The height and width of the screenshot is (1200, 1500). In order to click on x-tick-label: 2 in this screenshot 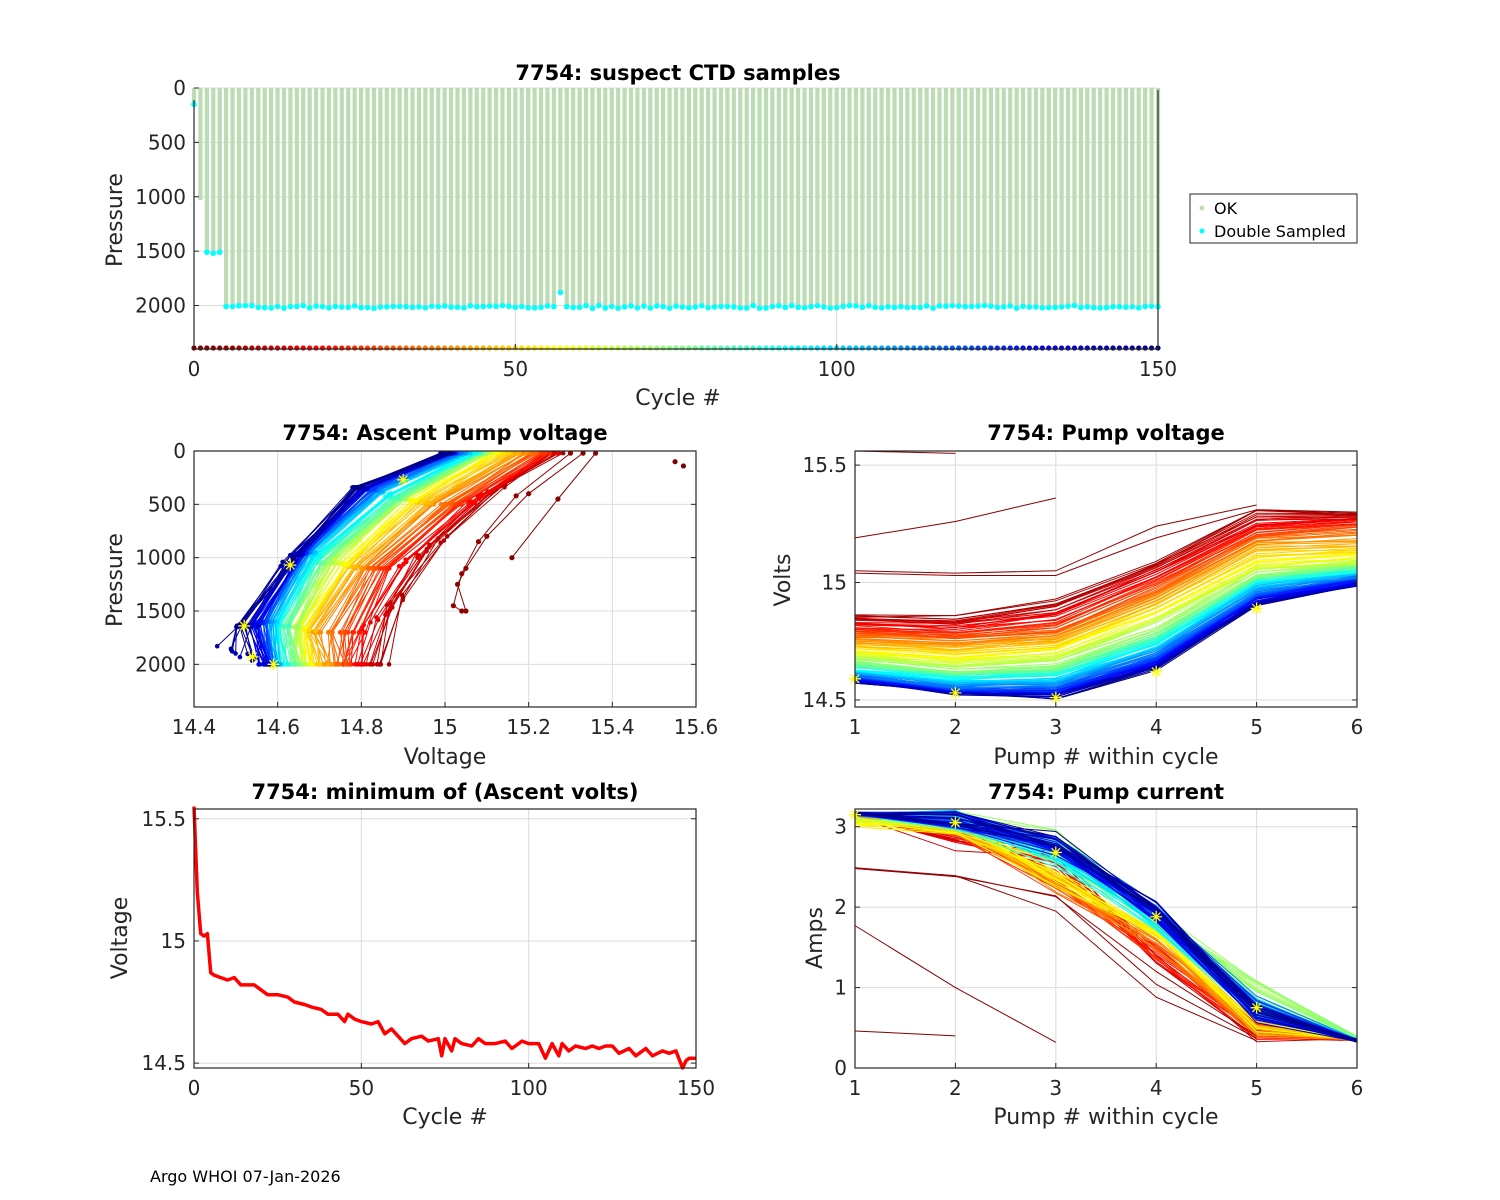, I will do `click(955, 1088)`.